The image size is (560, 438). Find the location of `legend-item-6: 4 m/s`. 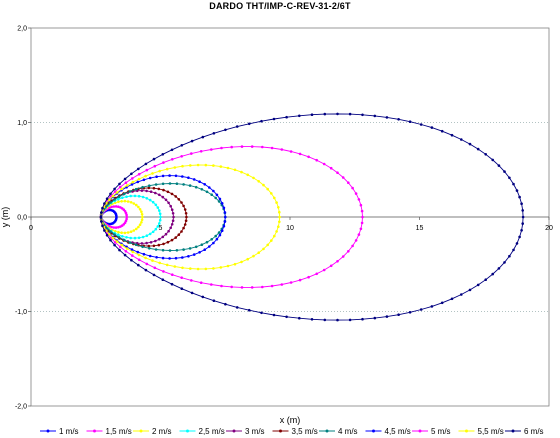

legend-item-6: 4 m/s is located at coordinates (338, 431).